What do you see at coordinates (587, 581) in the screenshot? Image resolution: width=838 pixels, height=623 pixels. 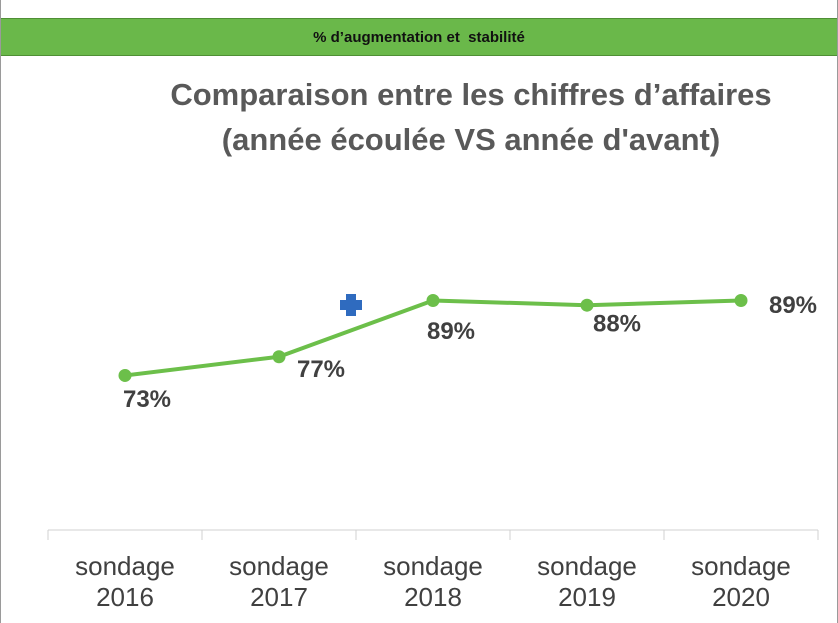 I see `x-tick-label: sondage 2019` at bounding box center [587, 581].